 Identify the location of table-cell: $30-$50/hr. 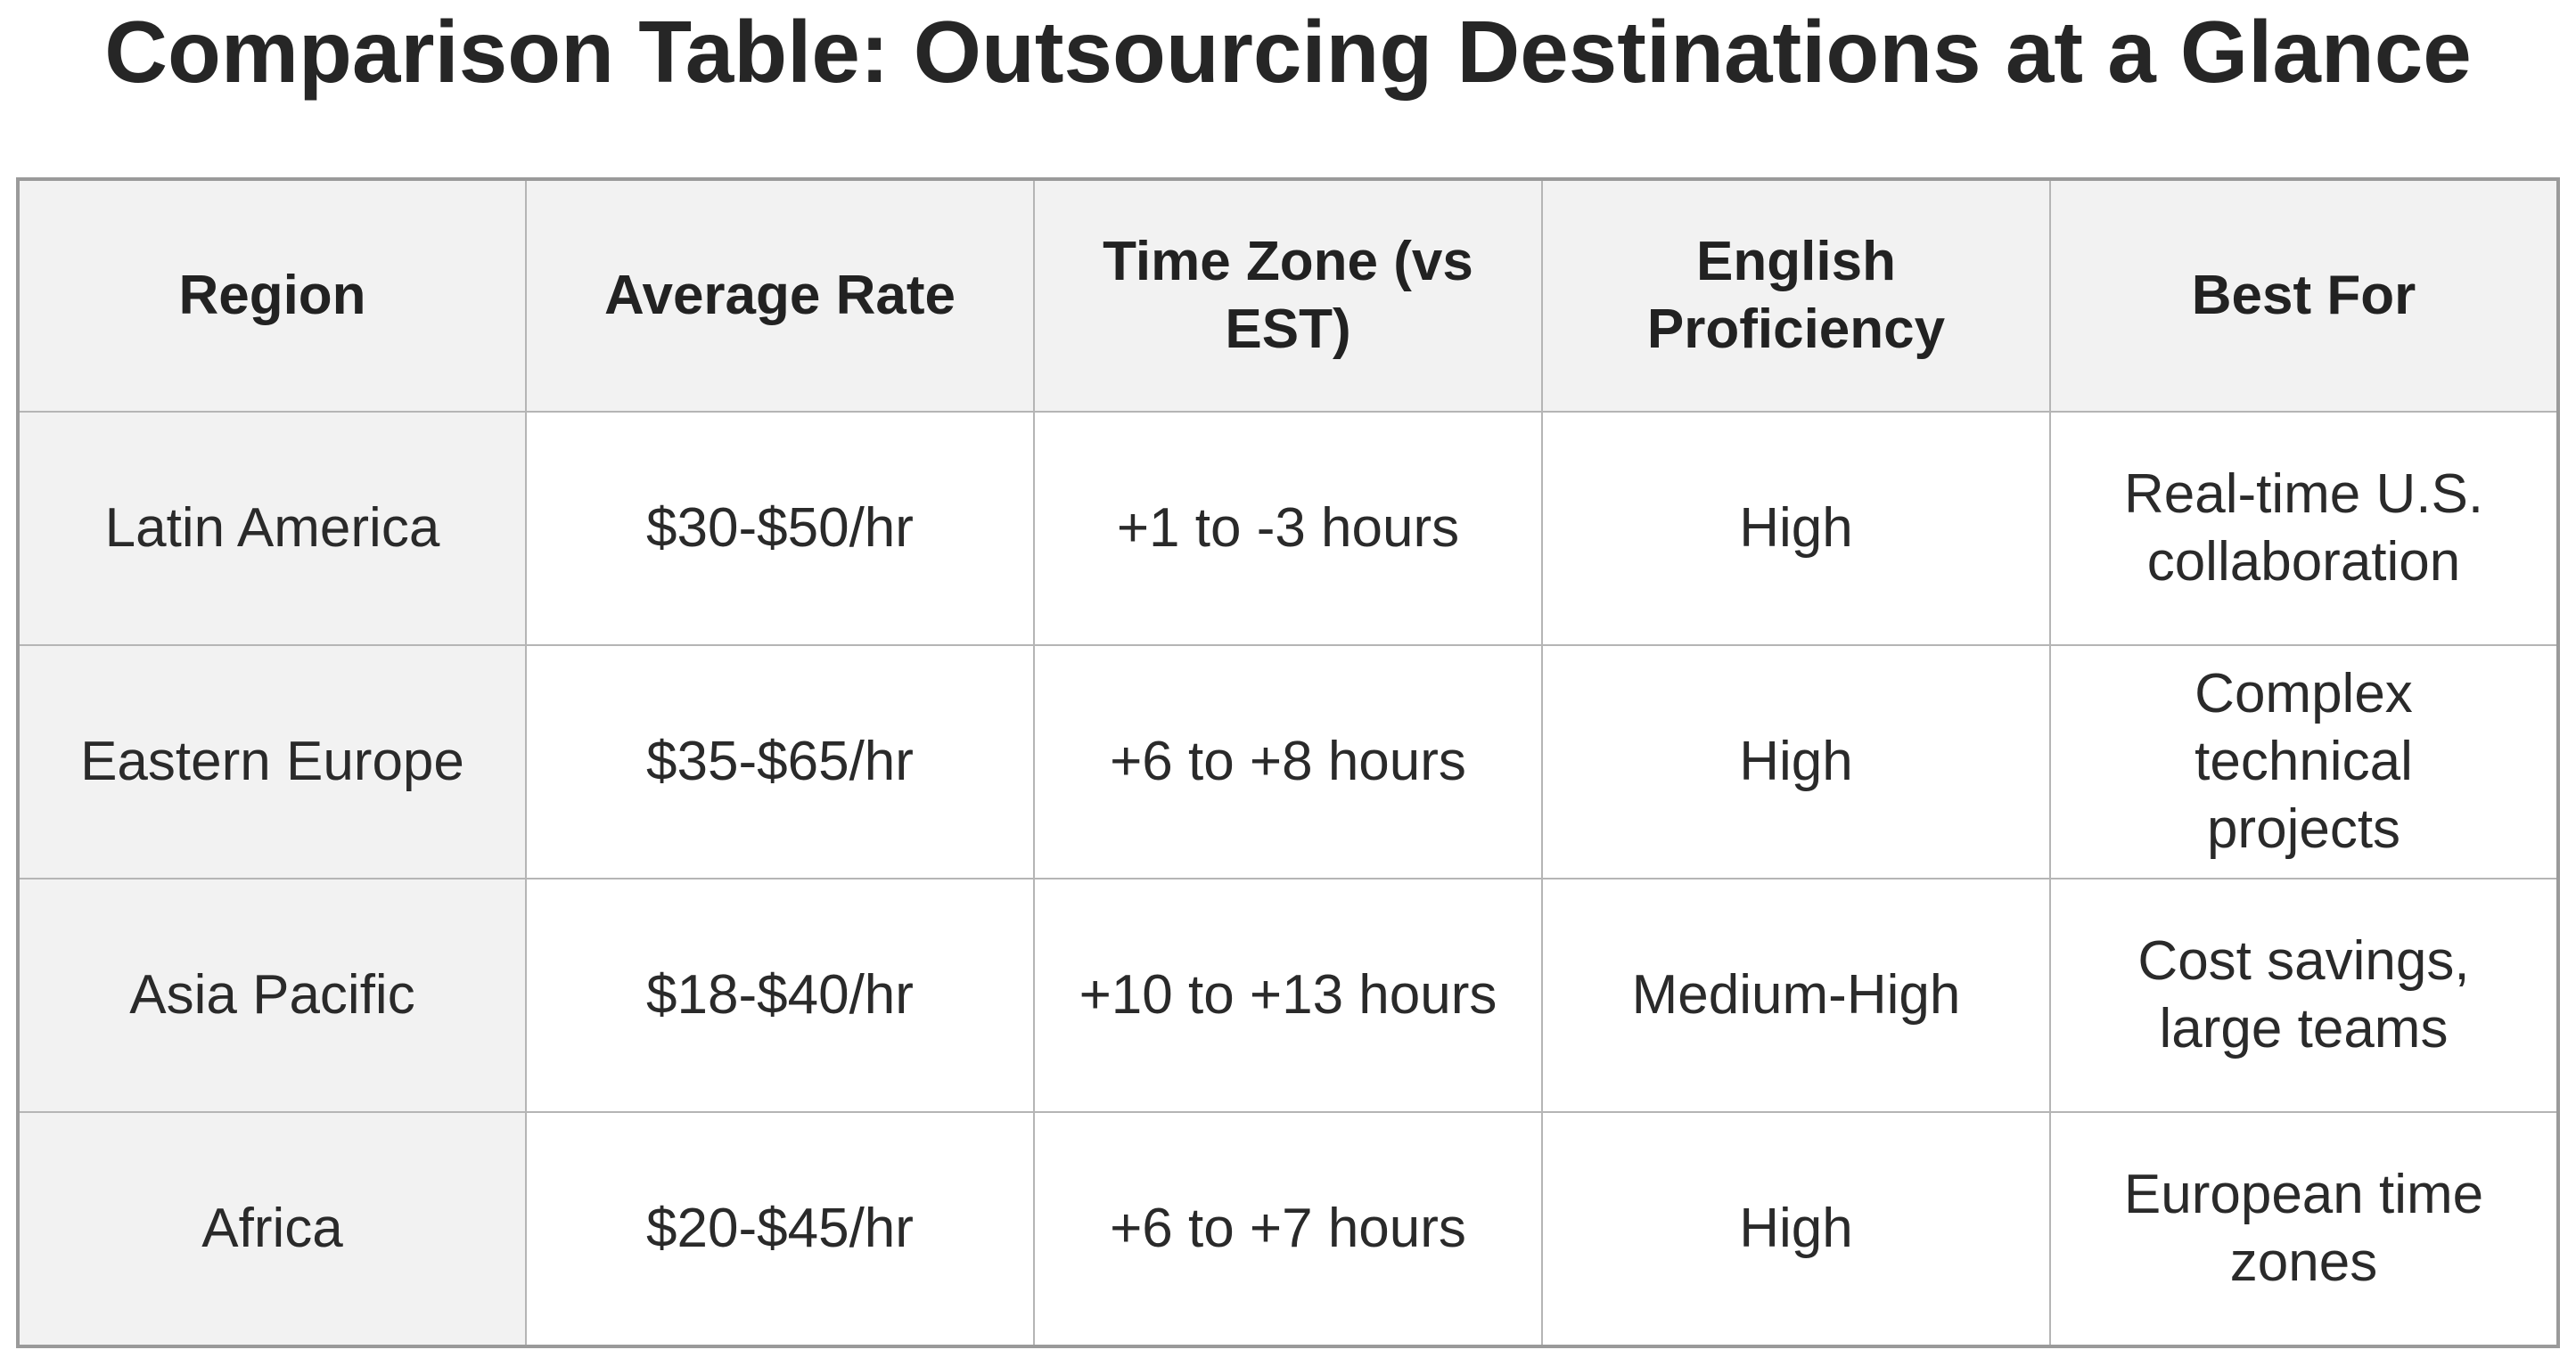
(780, 528).